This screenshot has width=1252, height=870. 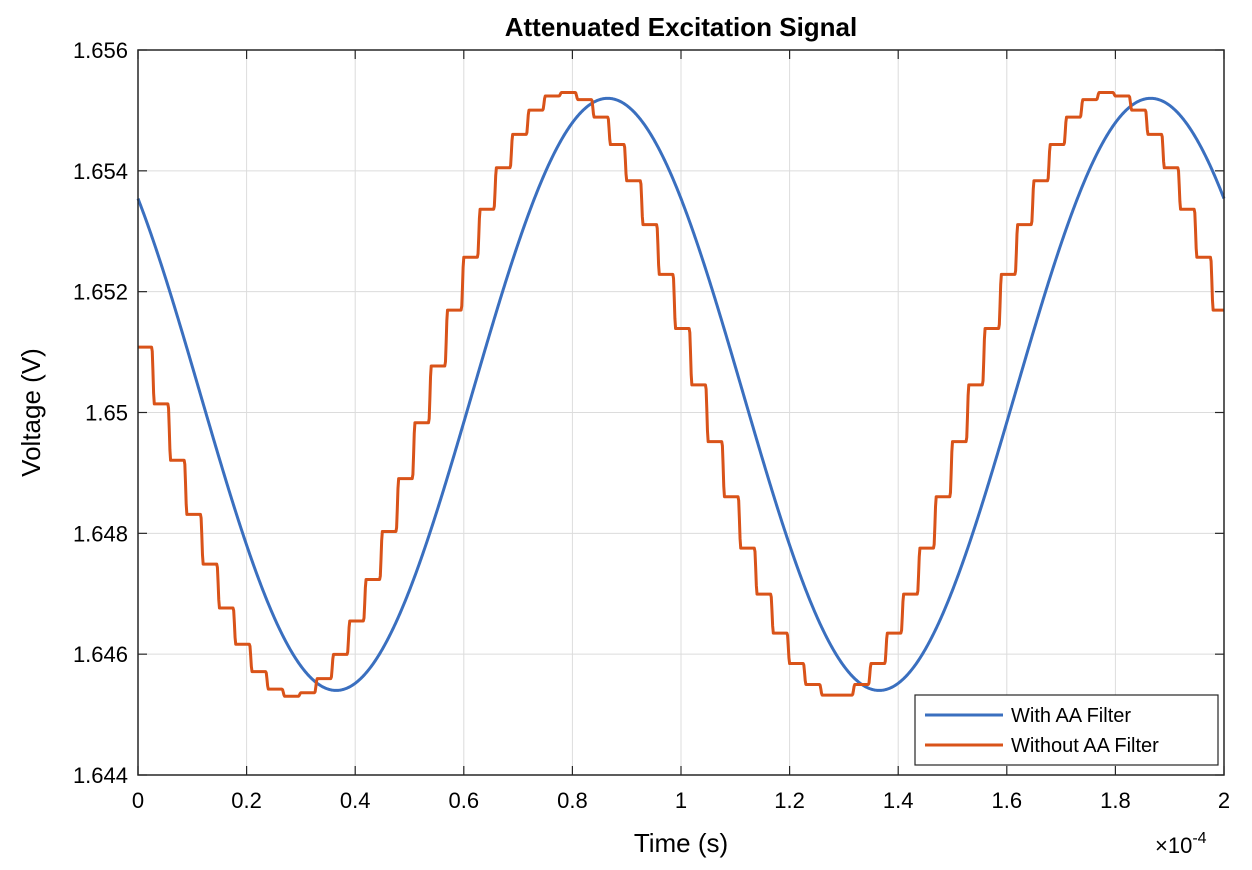 What do you see at coordinates (1224, 800) in the screenshot?
I see `x-tick-label: 2` at bounding box center [1224, 800].